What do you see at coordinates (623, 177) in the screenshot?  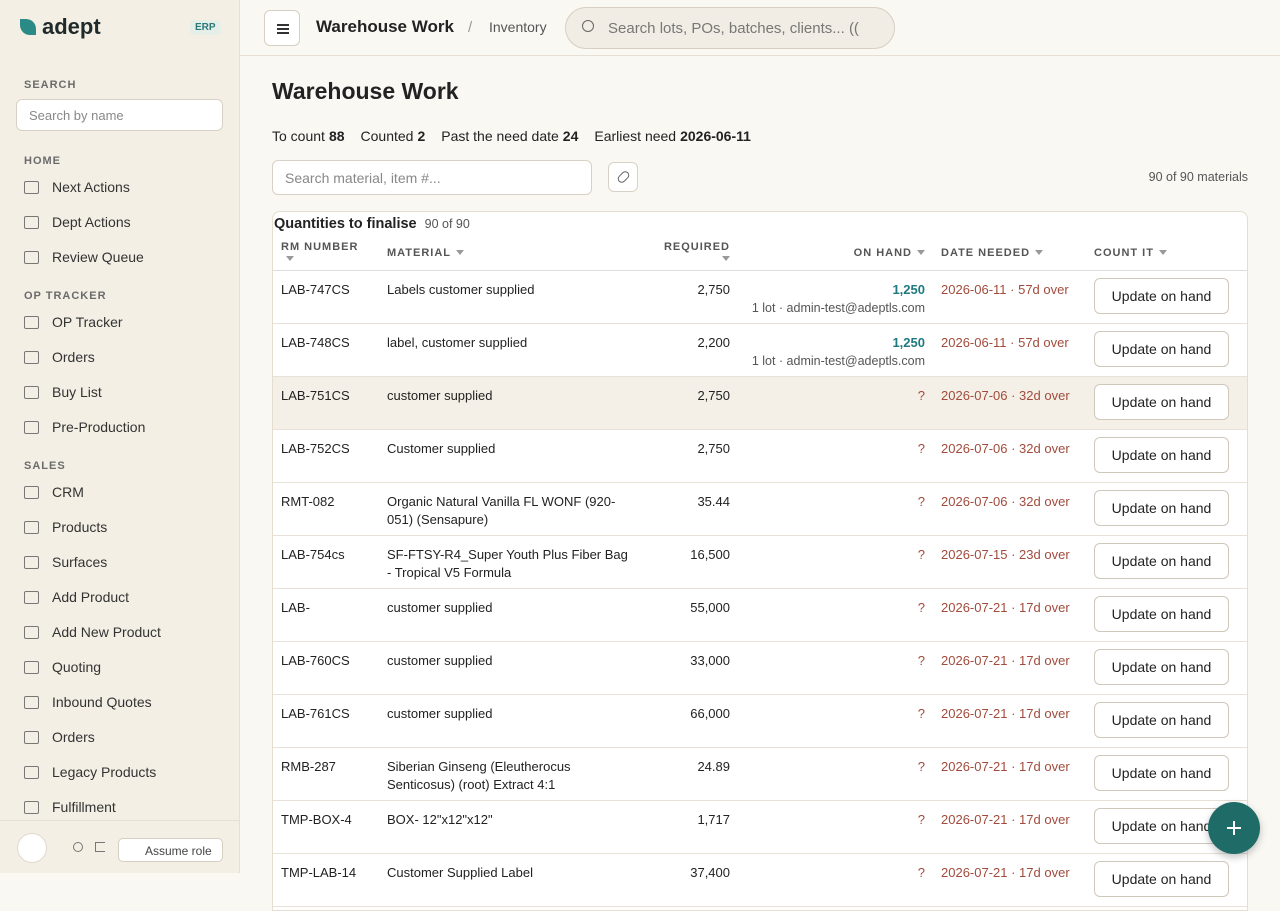 I see `copy-link-button` at bounding box center [623, 177].